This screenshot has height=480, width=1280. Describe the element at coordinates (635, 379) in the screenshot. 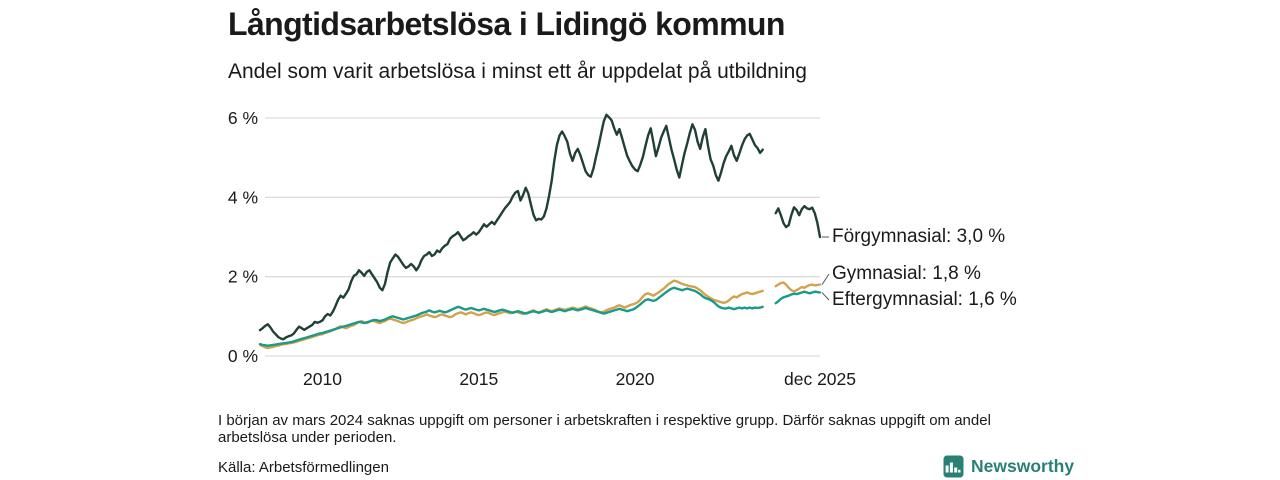

I see `x-tick-label: 2020` at that location.